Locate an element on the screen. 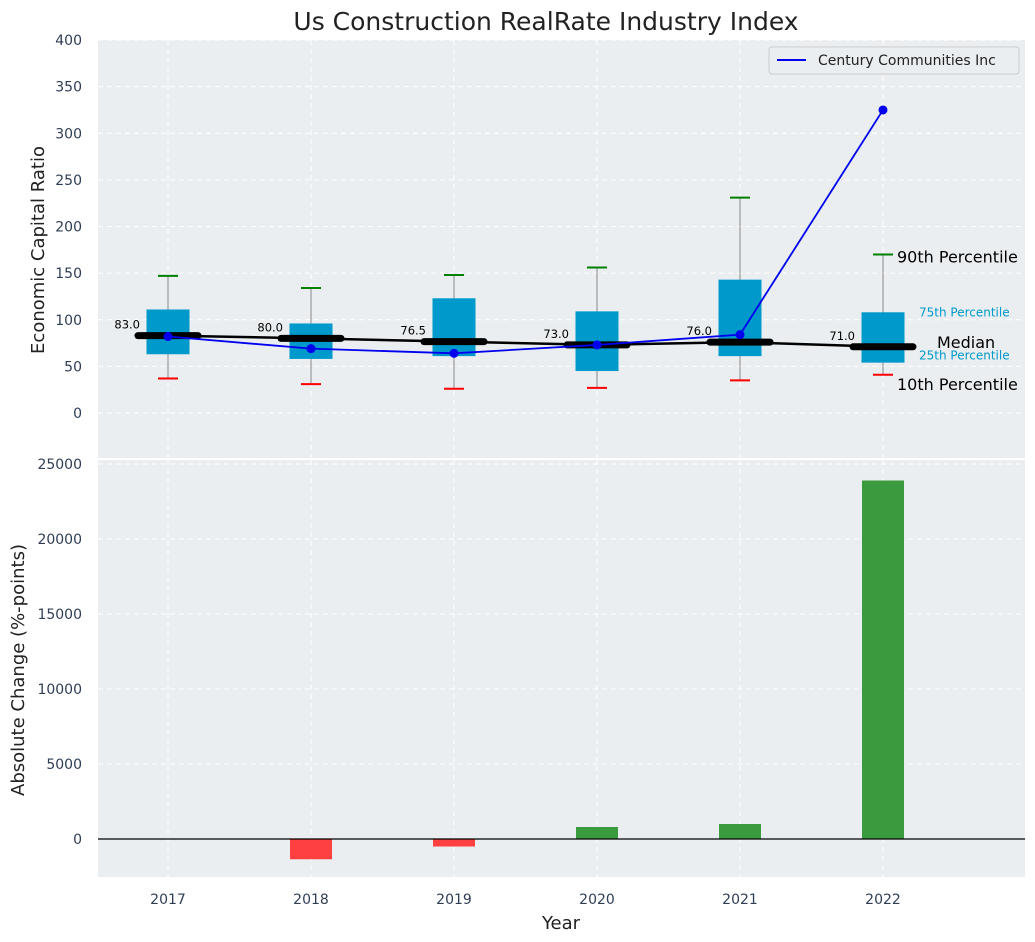 This screenshot has width=1035, height=942. legend: Century Communities Inc is located at coordinates (894, 60).